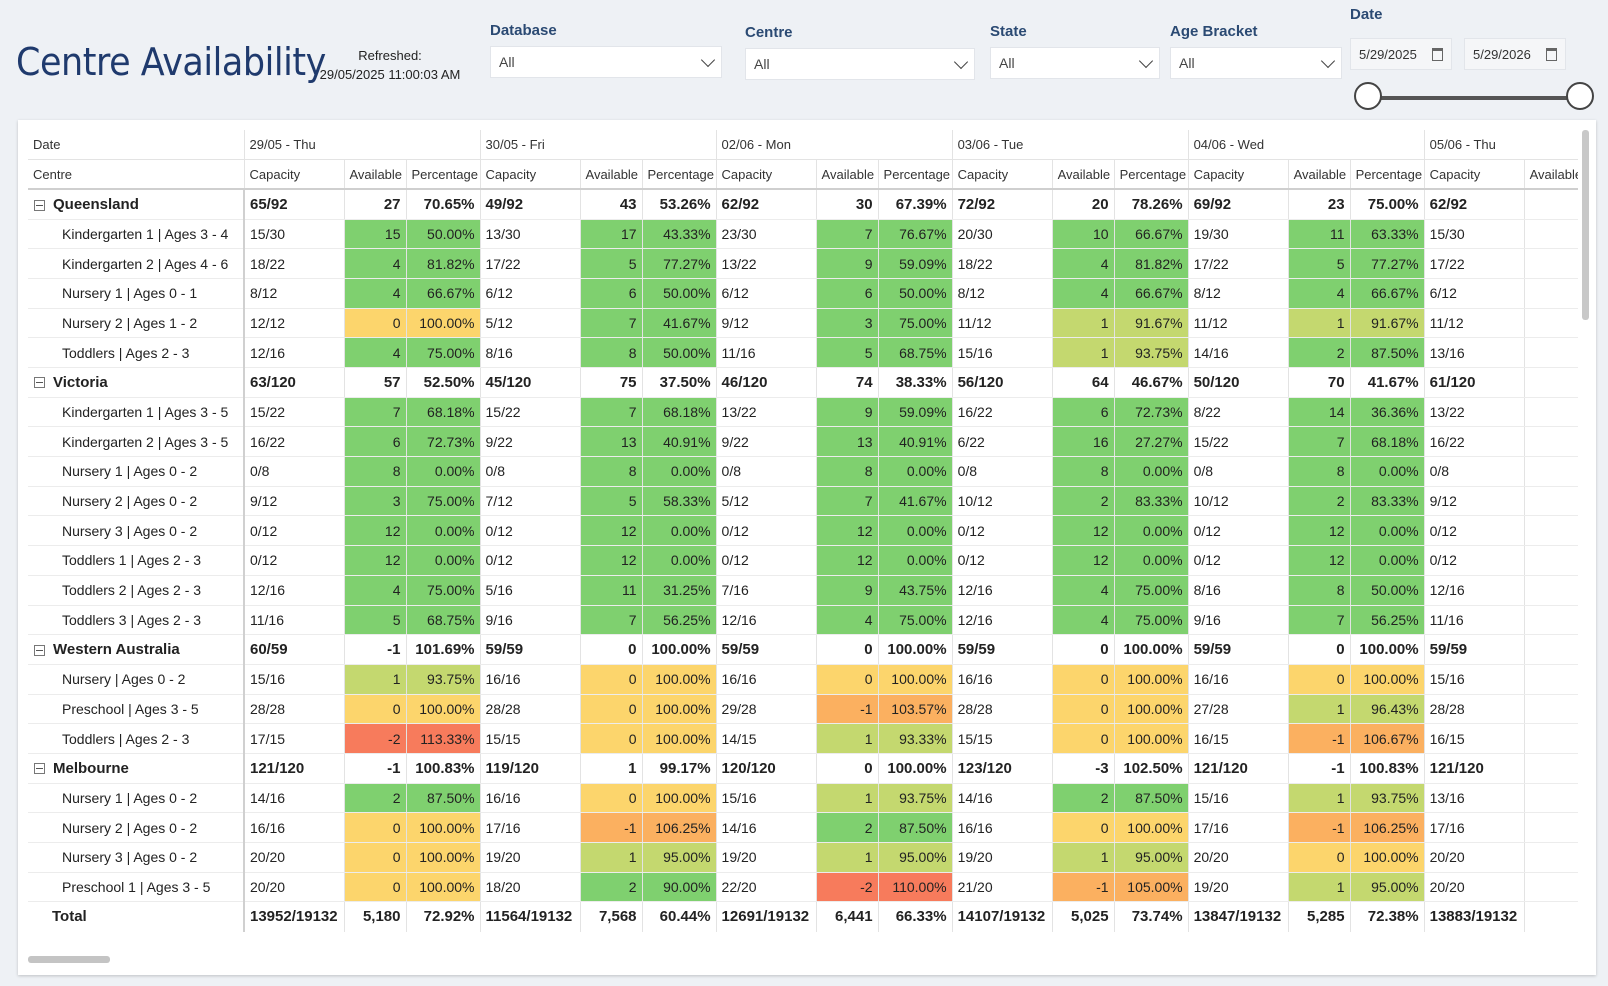 Image resolution: width=1608 pixels, height=986 pixels. I want to click on percentage-cell: 99.17%, so click(679, 768).